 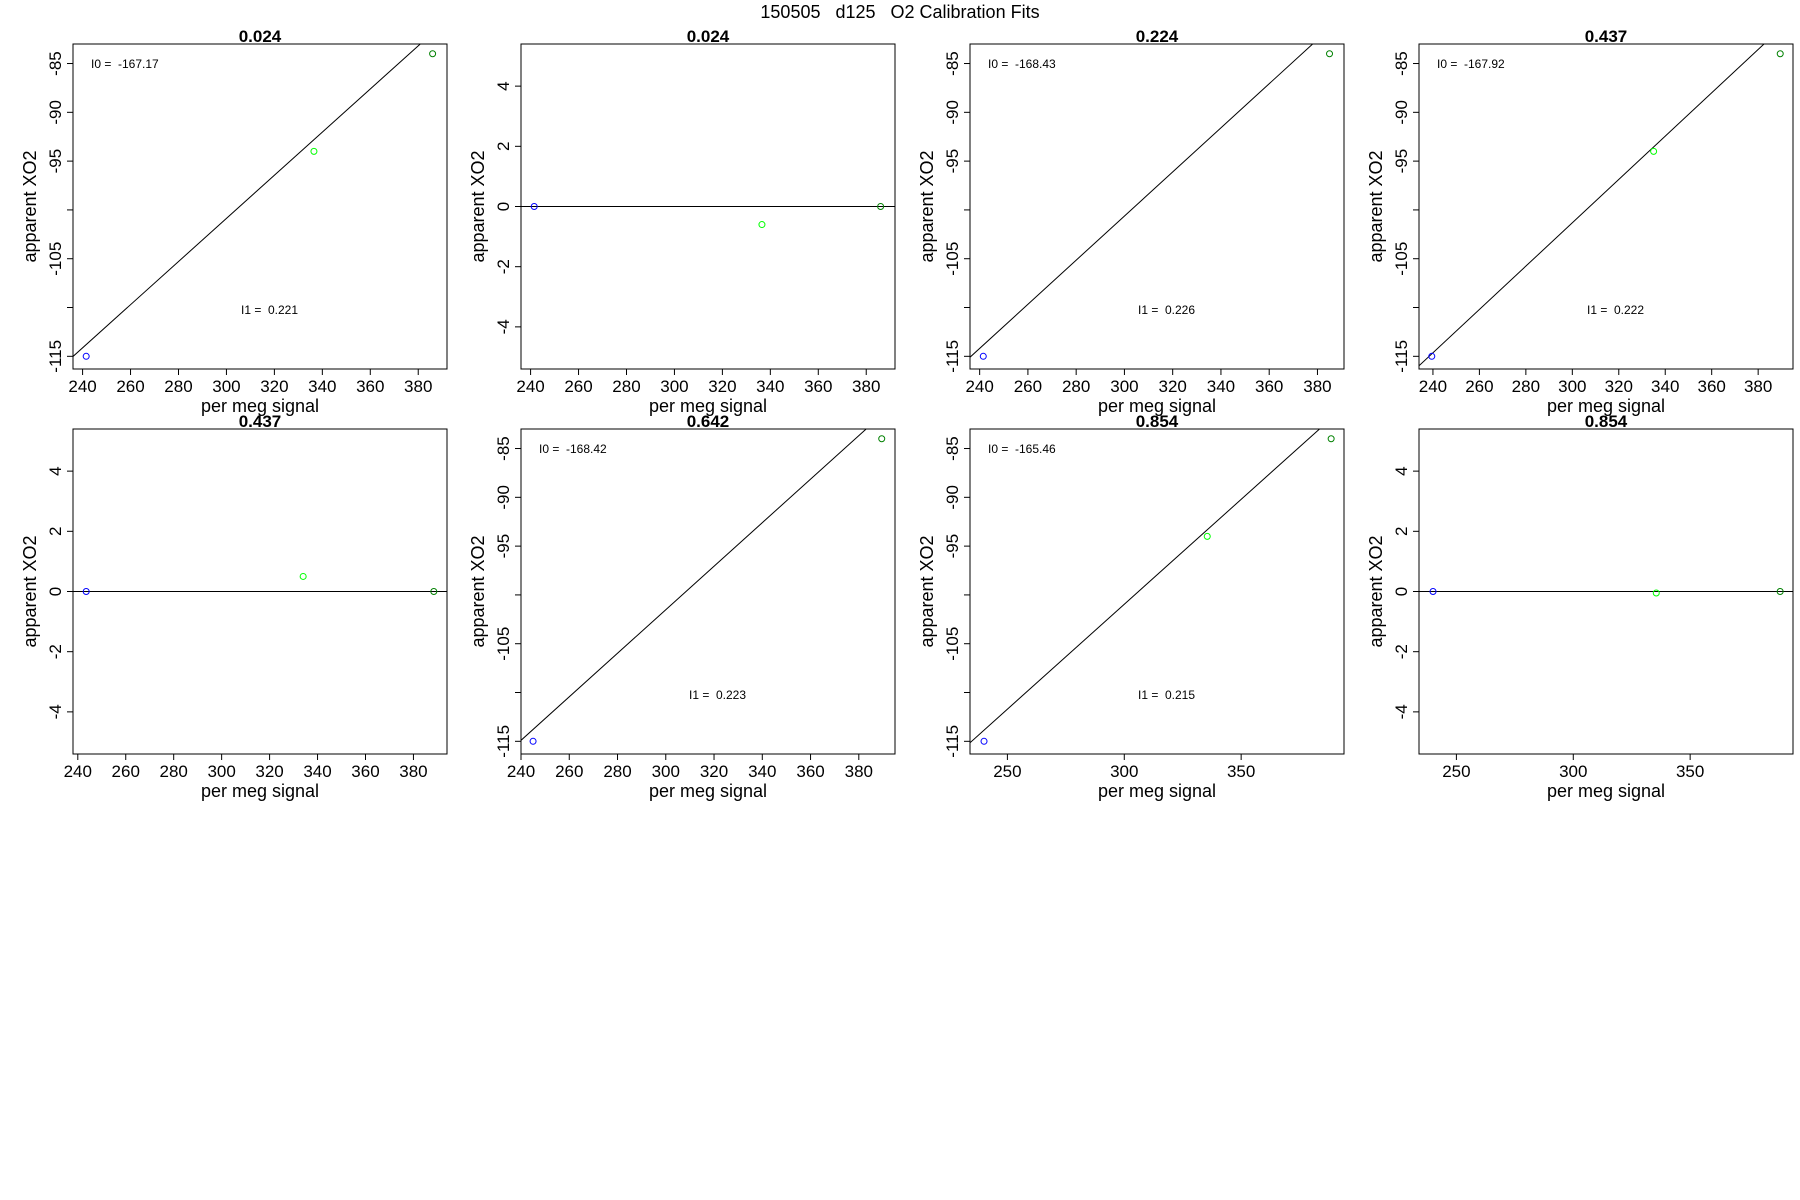 What do you see at coordinates (1180, 310) in the screenshot?
I see `annotation-value: 0.226` at bounding box center [1180, 310].